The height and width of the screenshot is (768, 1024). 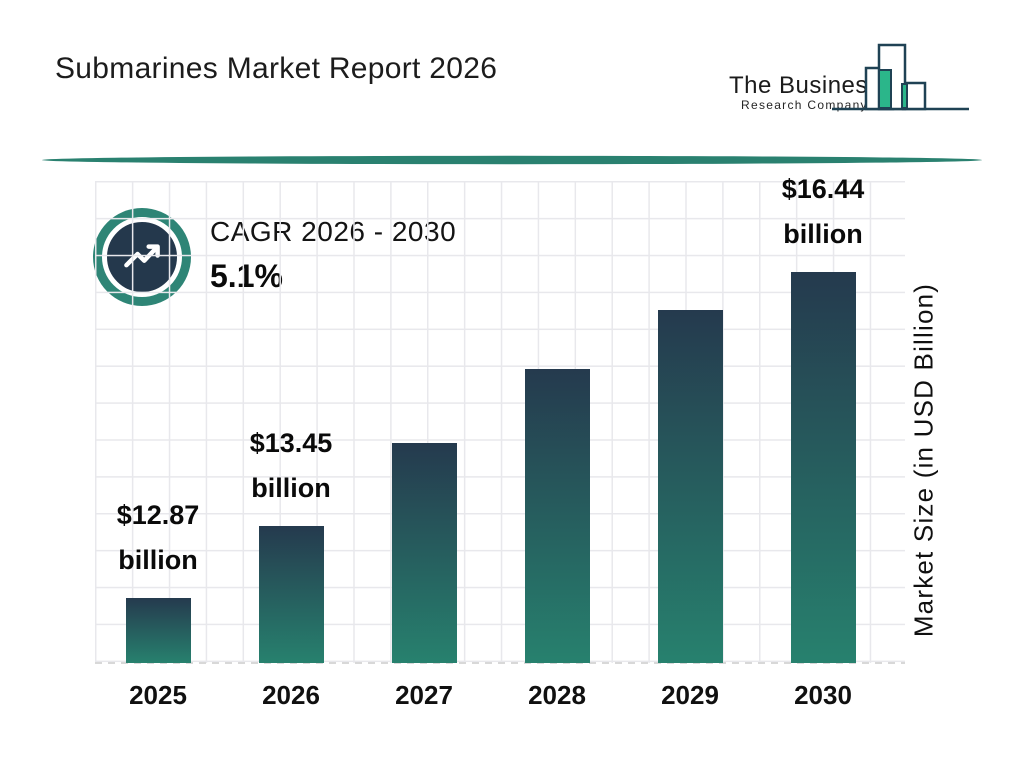 I want to click on bar-2026, so click(x=291, y=594).